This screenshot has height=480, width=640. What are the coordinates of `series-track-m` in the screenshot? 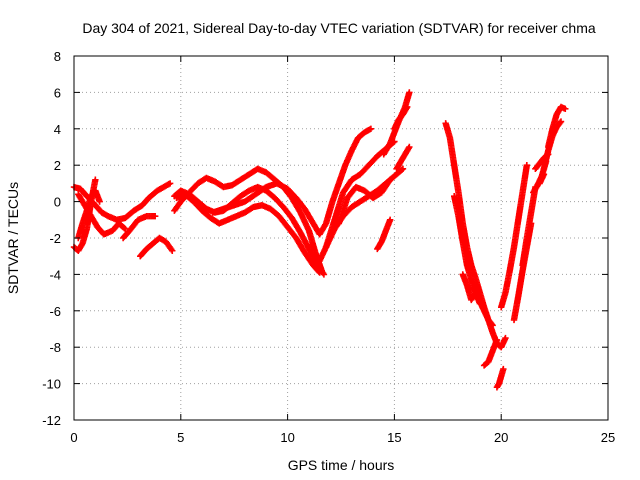 It's located at (364, 201).